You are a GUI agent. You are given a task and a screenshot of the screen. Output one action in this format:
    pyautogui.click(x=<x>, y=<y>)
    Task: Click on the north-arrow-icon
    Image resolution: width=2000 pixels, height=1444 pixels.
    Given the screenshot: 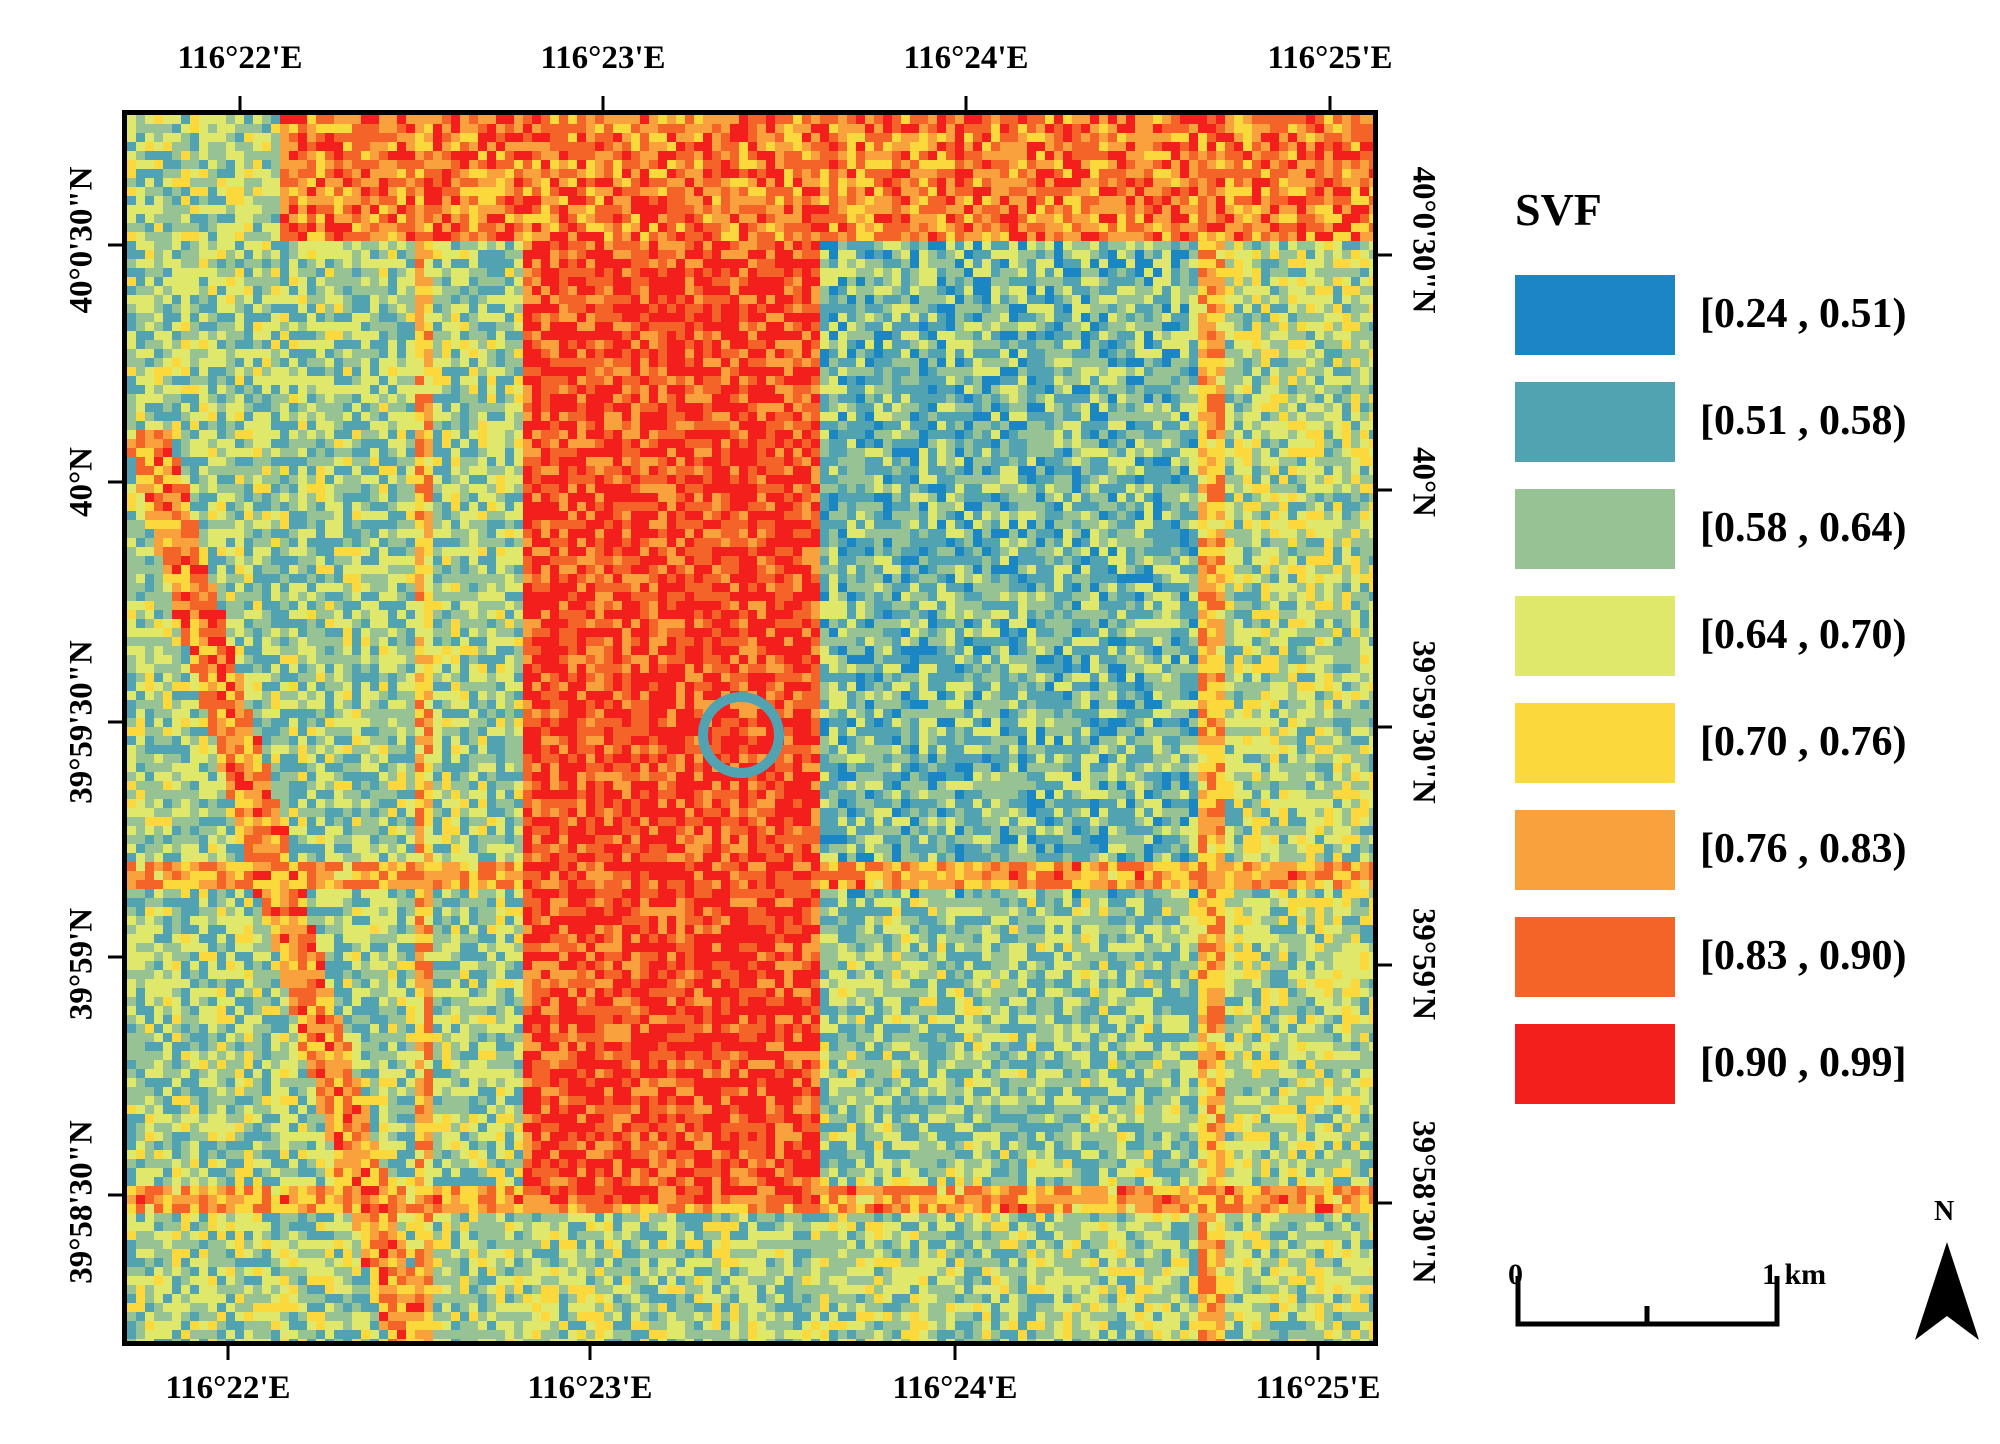 What is the action you would take?
    pyautogui.click(x=1947, y=1291)
    